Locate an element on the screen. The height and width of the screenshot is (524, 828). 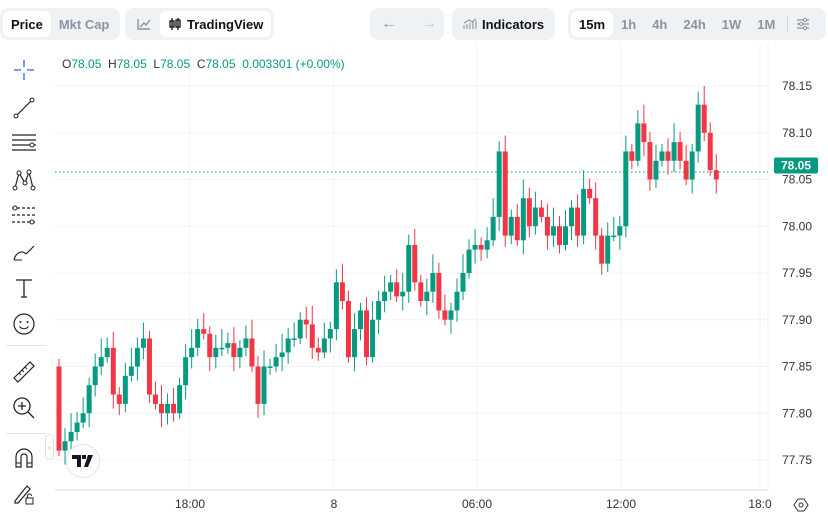
interval-1m: 1M is located at coordinates (766, 24).